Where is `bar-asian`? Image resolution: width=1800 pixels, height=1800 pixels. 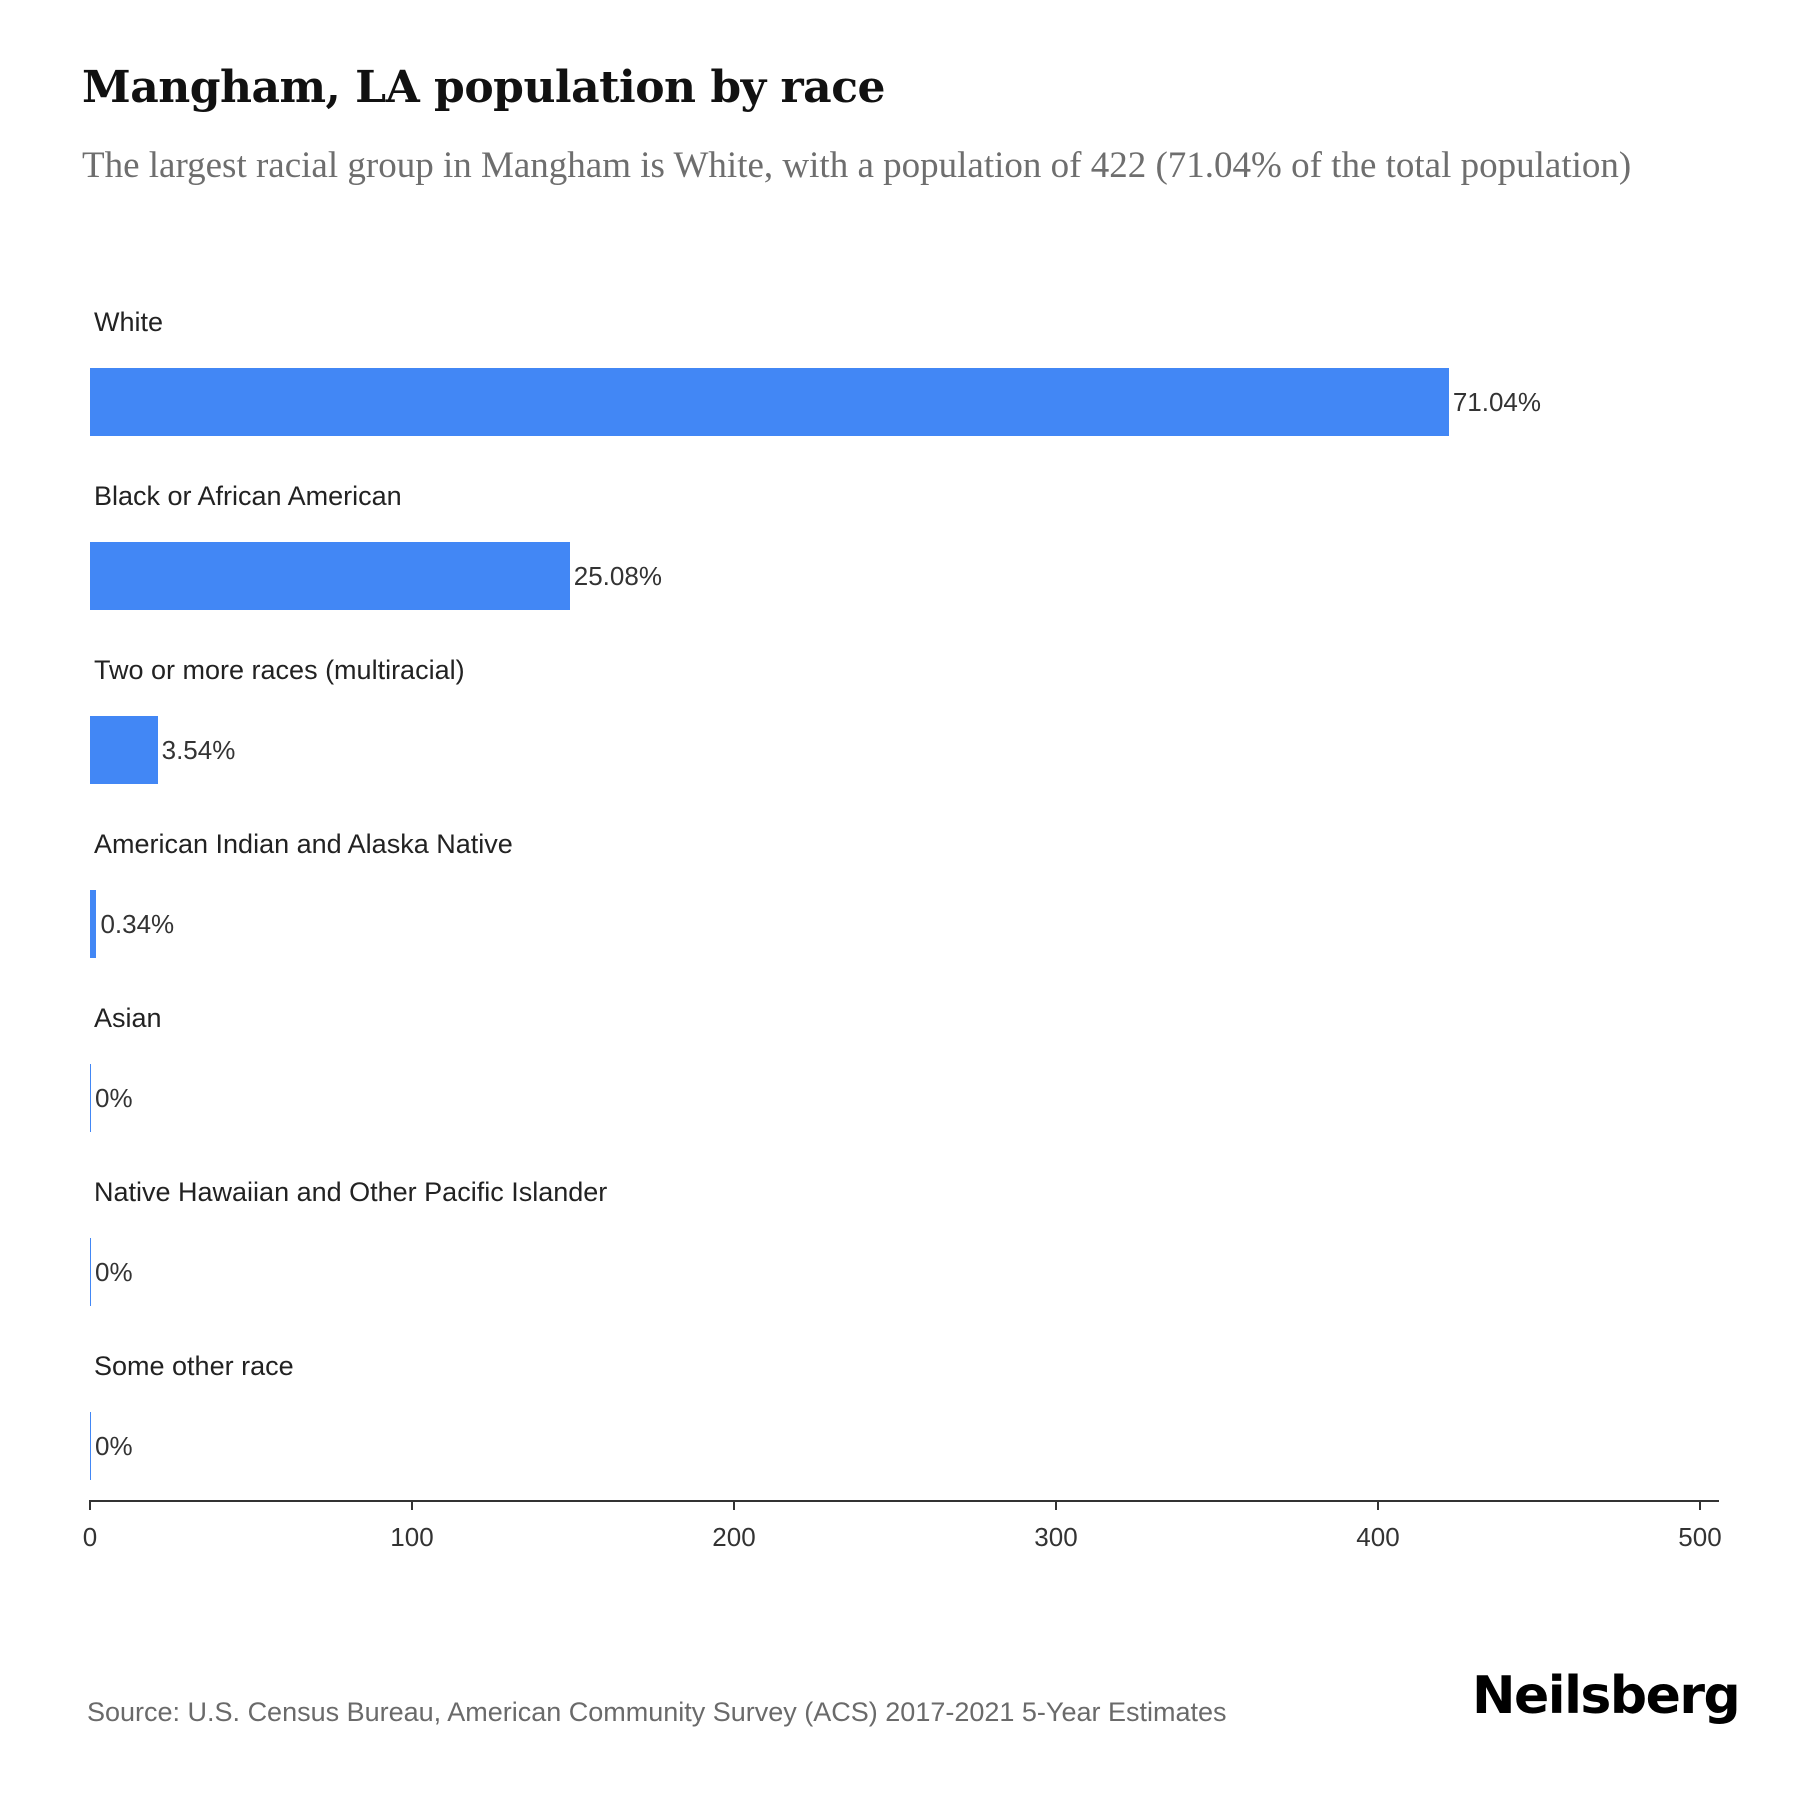
bar-asian is located at coordinates (90, 1098).